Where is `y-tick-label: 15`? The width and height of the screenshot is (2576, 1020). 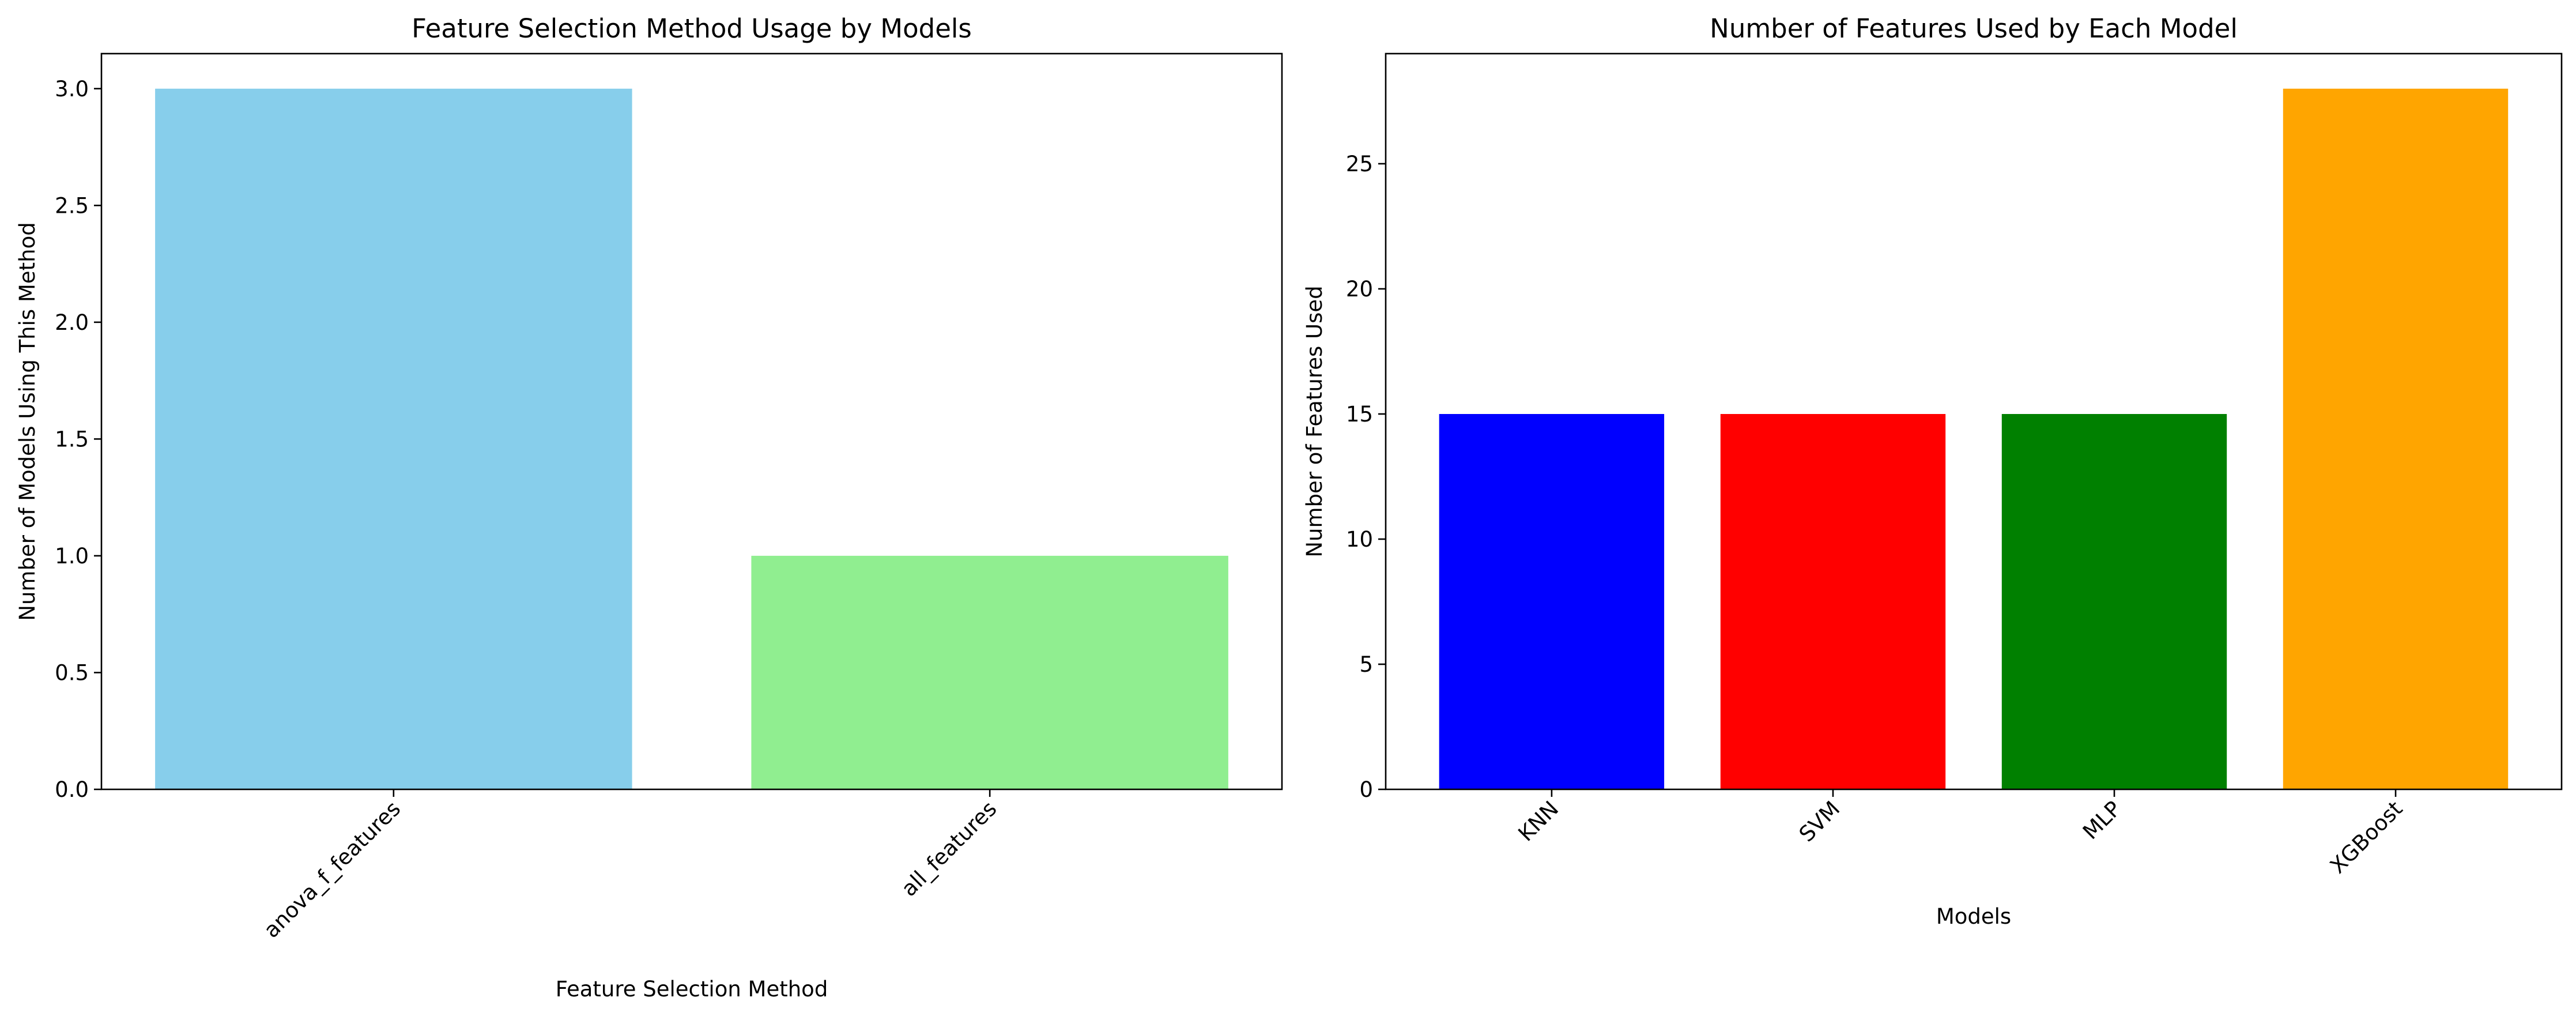 y-tick-label: 15 is located at coordinates (1359, 414).